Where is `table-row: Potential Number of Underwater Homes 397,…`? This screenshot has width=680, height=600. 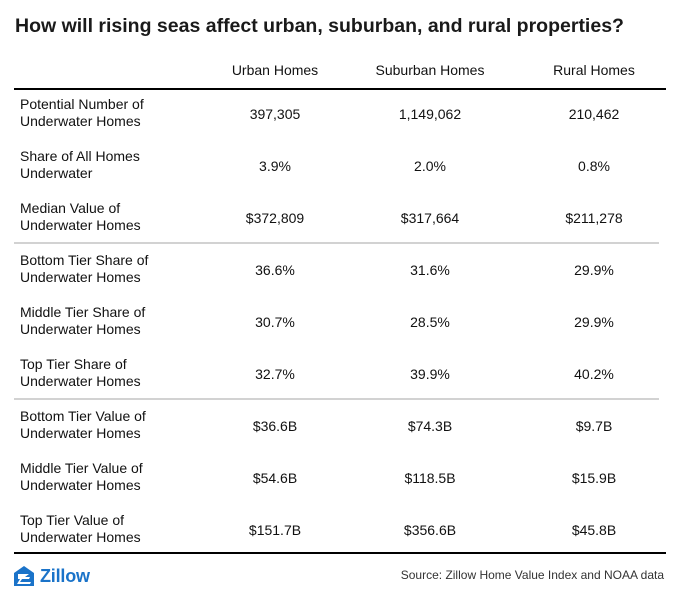
table-row: Potential Number of Underwater Homes 397,… is located at coordinates (340, 116).